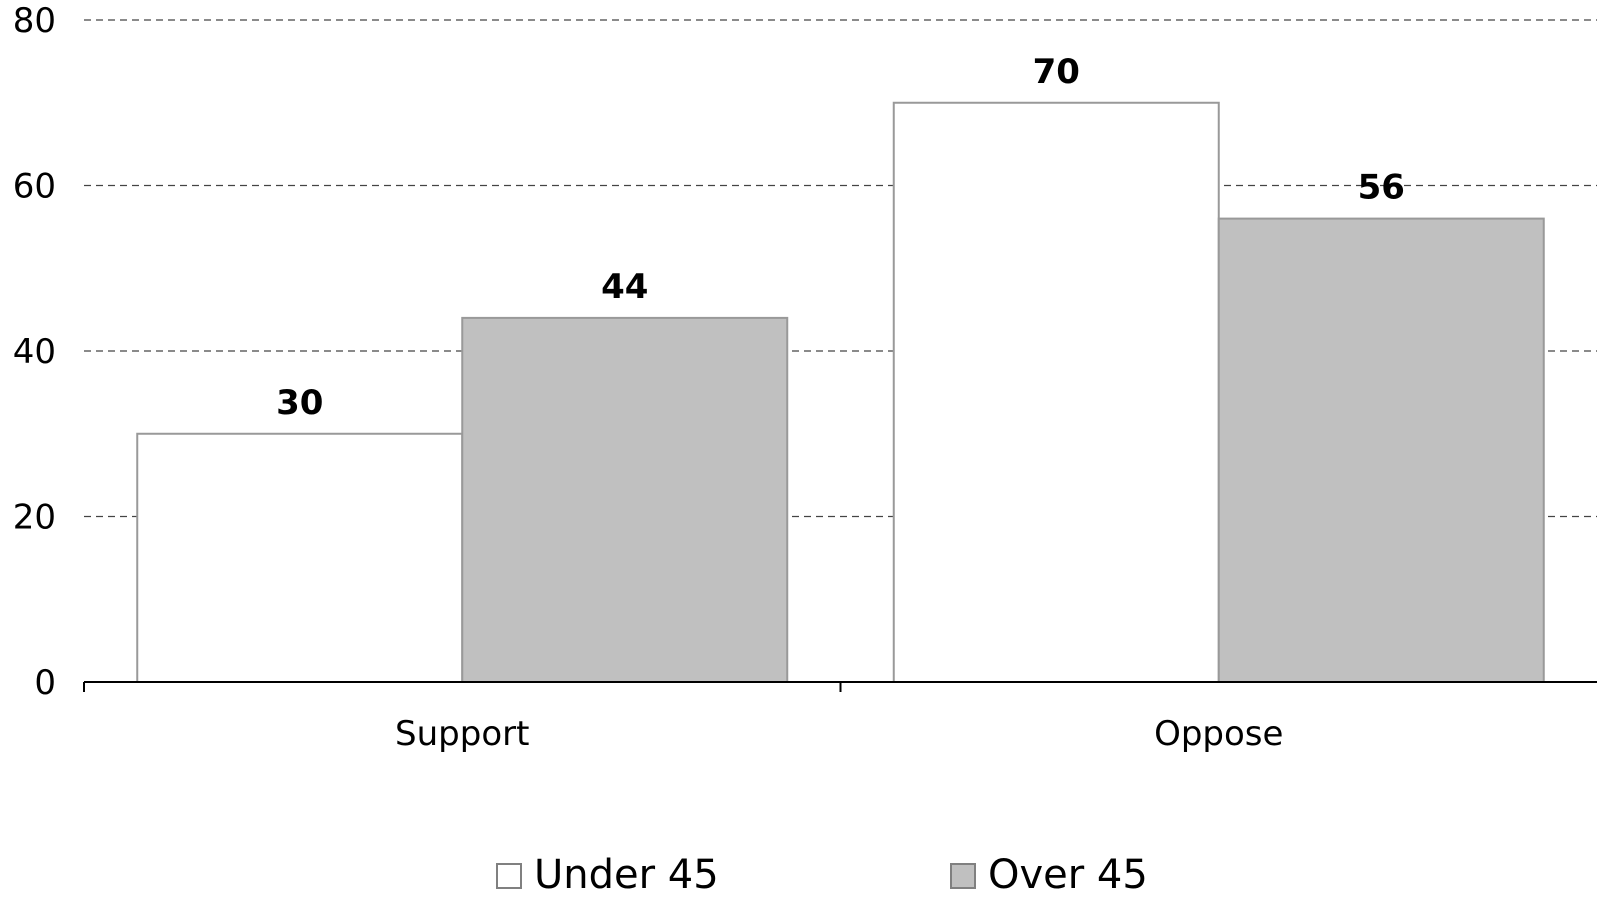 The image size is (1597, 911). I want to click on legend-label: Over 45, so click(1068, 875).